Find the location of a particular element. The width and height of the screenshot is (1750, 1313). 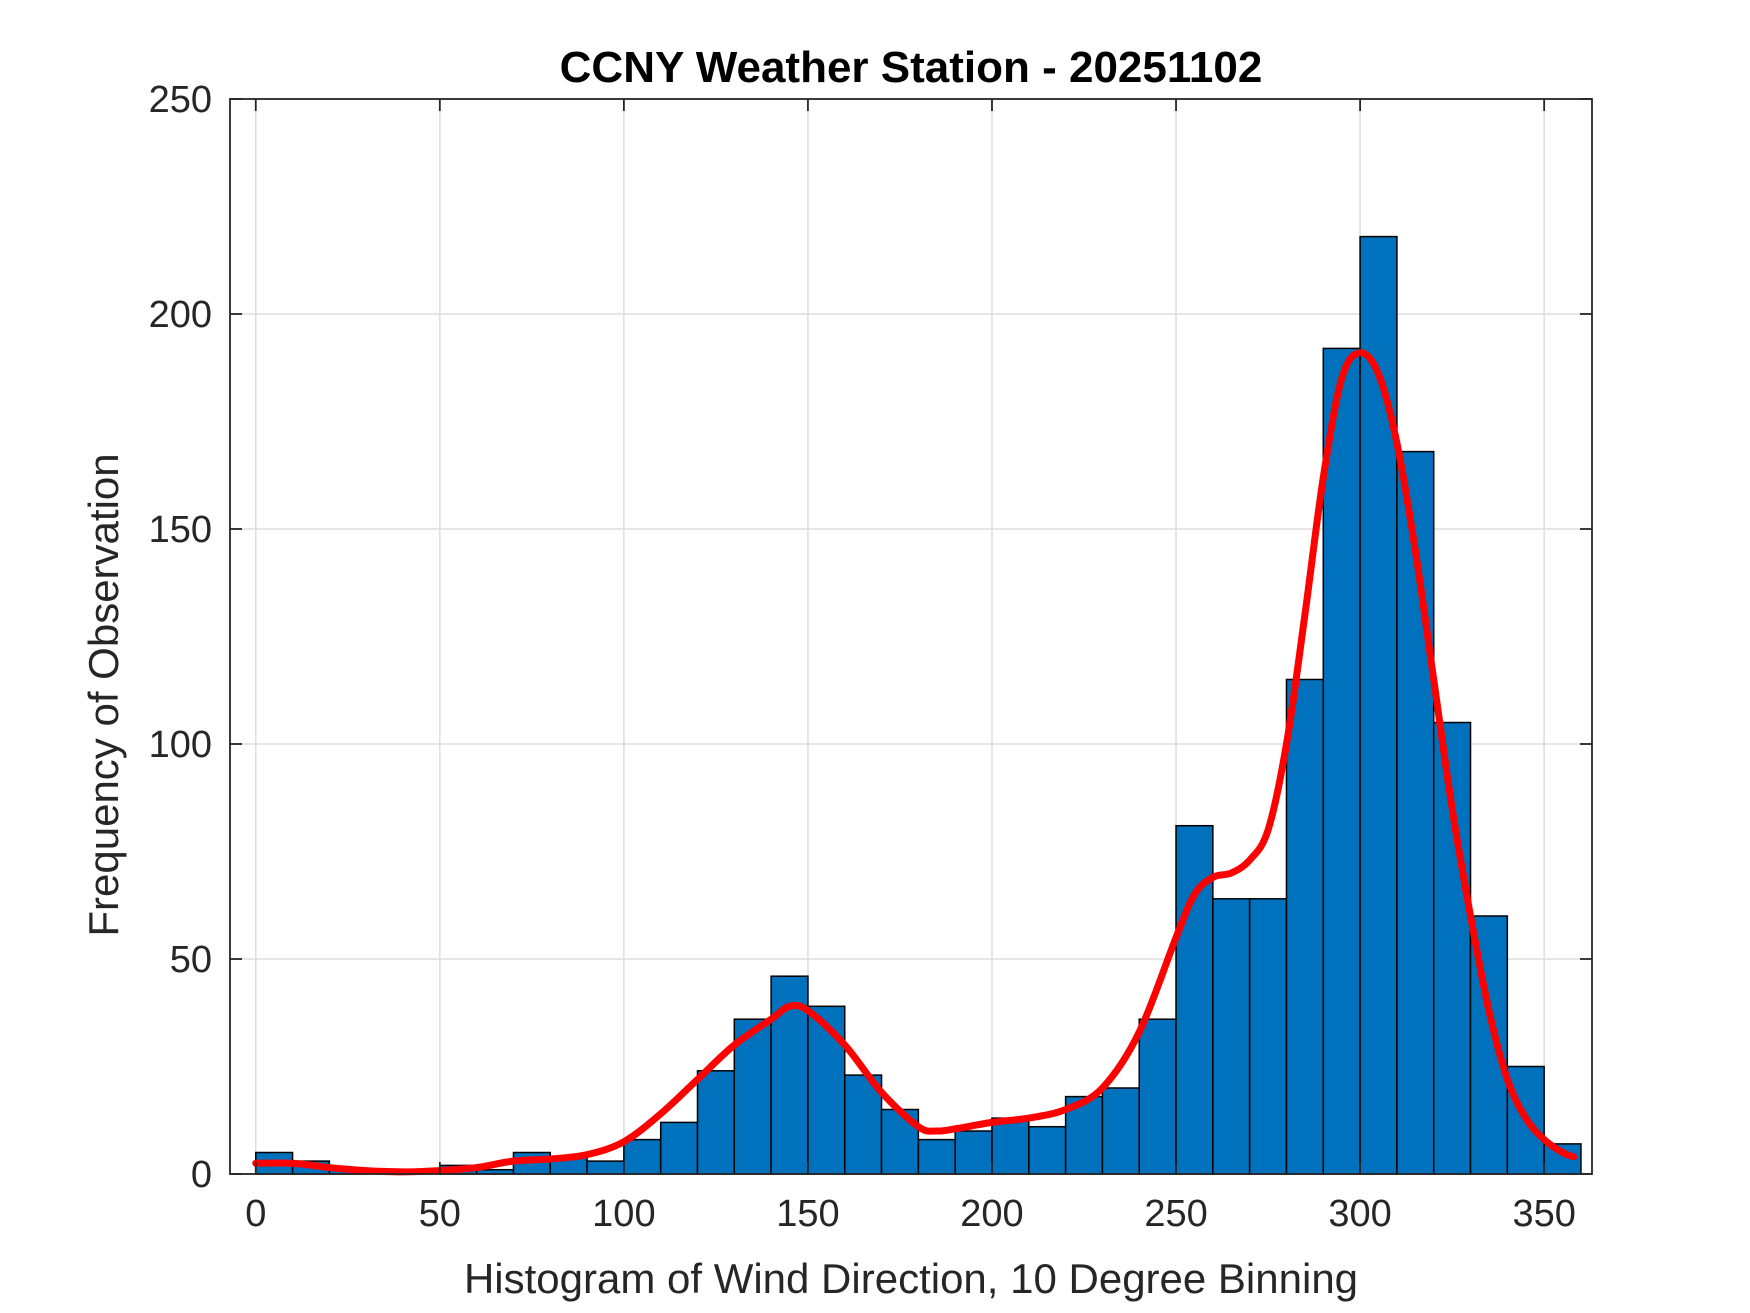

x-tick-label: 100 is located at coordinates (623, 1214).